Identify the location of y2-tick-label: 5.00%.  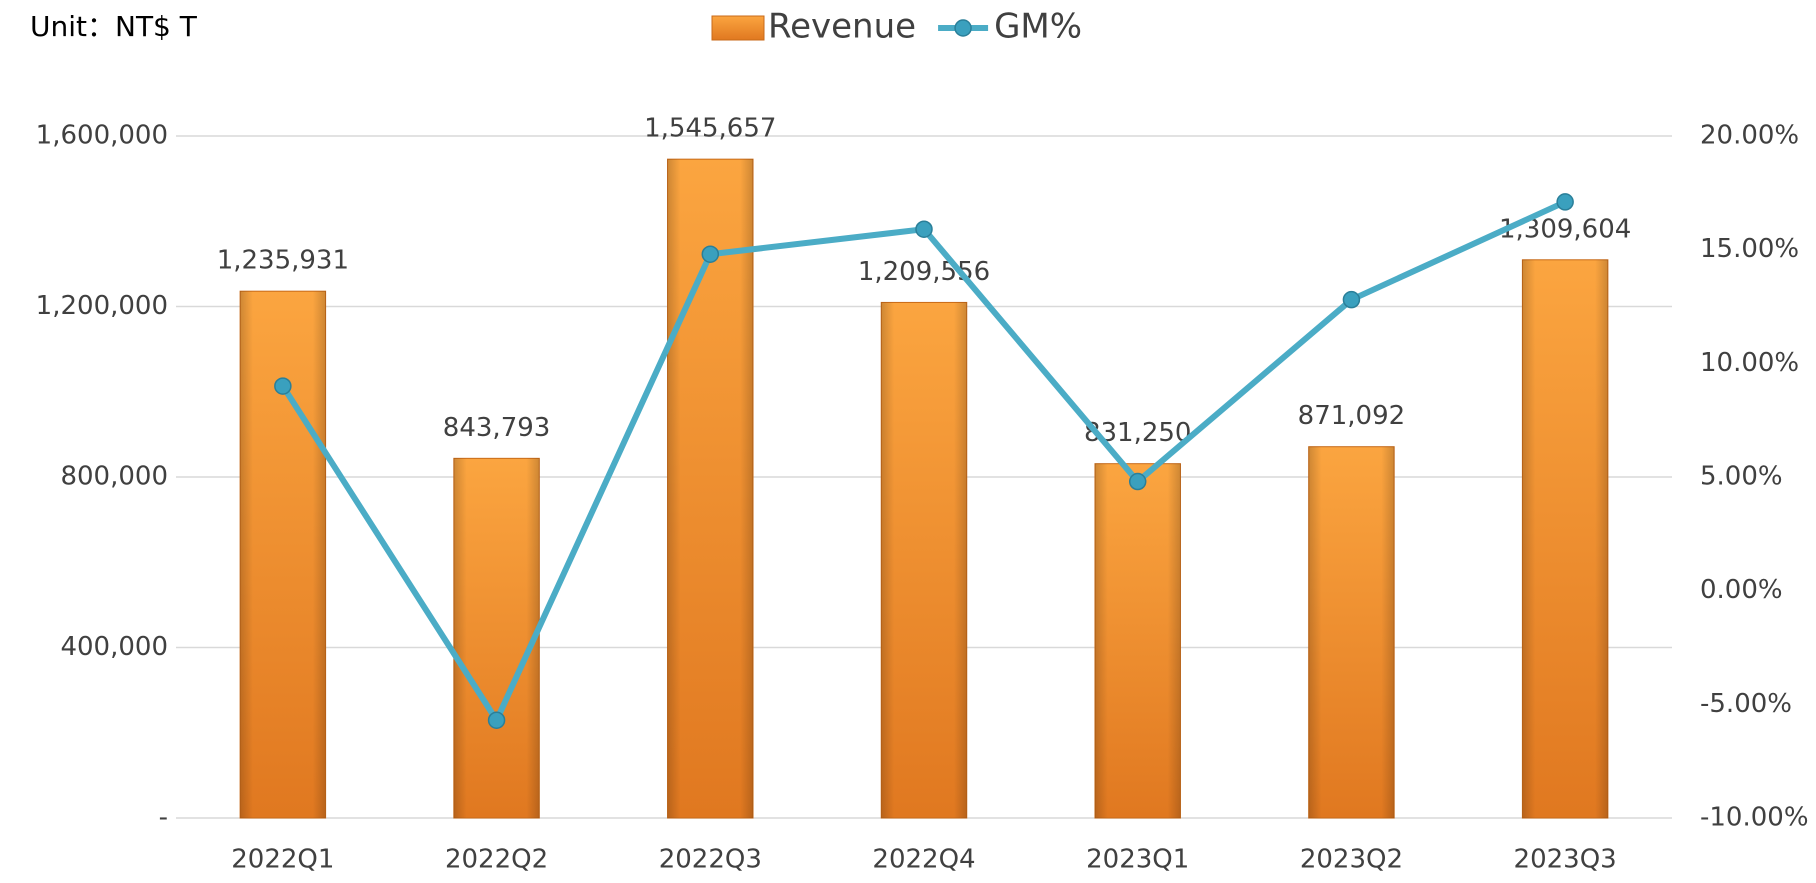
(1741, 477).